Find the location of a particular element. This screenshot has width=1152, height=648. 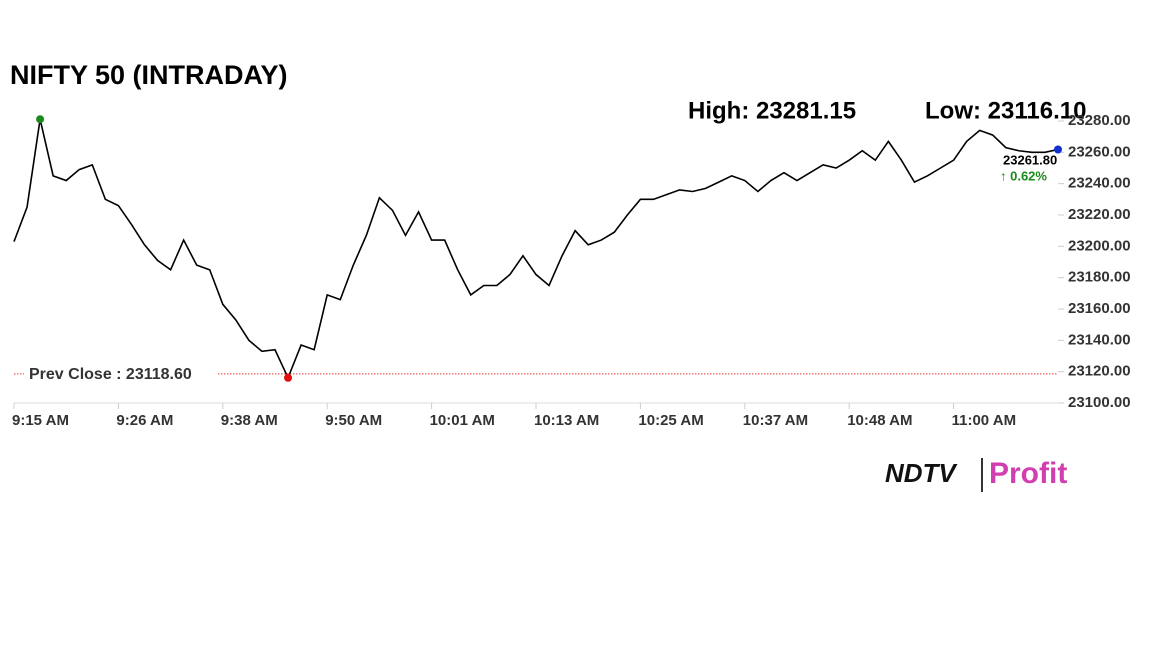

y-tick-label: 23200.00 is located at coordinates (1099, 245).